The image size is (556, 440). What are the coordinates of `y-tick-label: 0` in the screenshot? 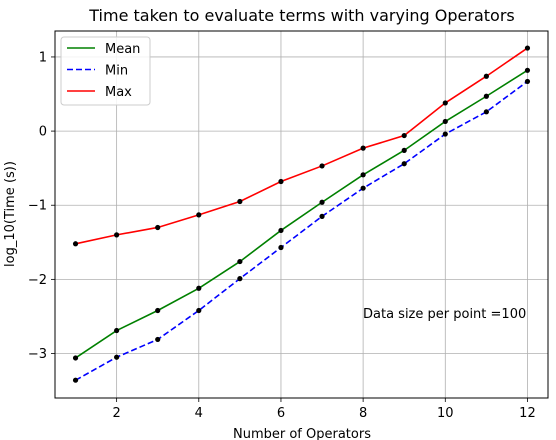 It's located at (43, 132).